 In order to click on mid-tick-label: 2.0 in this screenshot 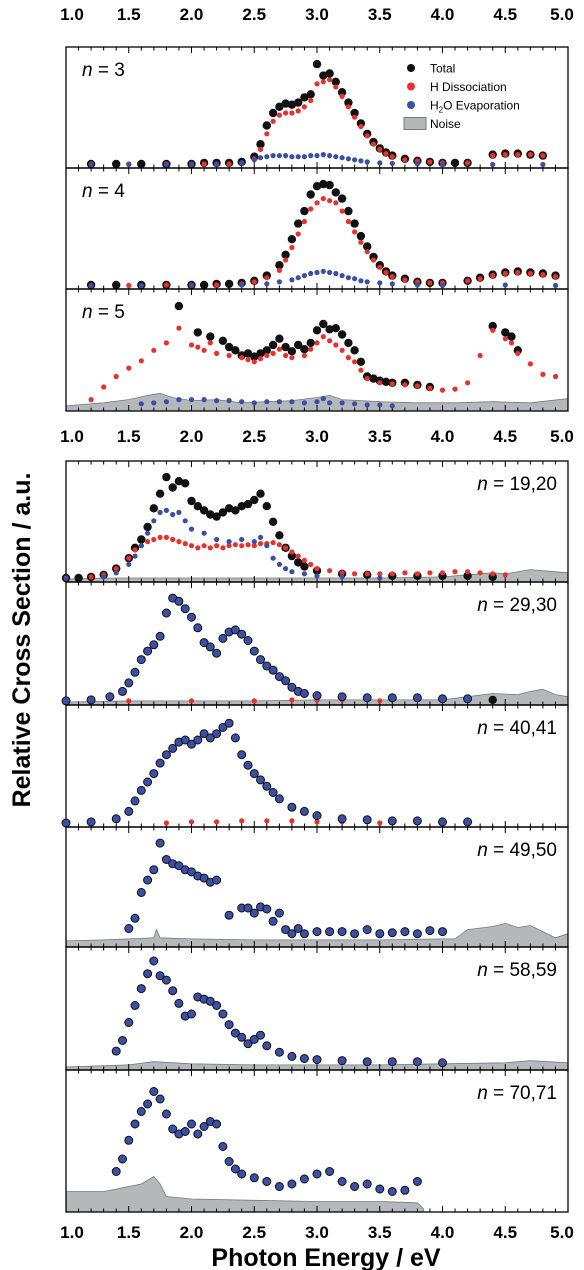, I will do `click(192, 436)`.